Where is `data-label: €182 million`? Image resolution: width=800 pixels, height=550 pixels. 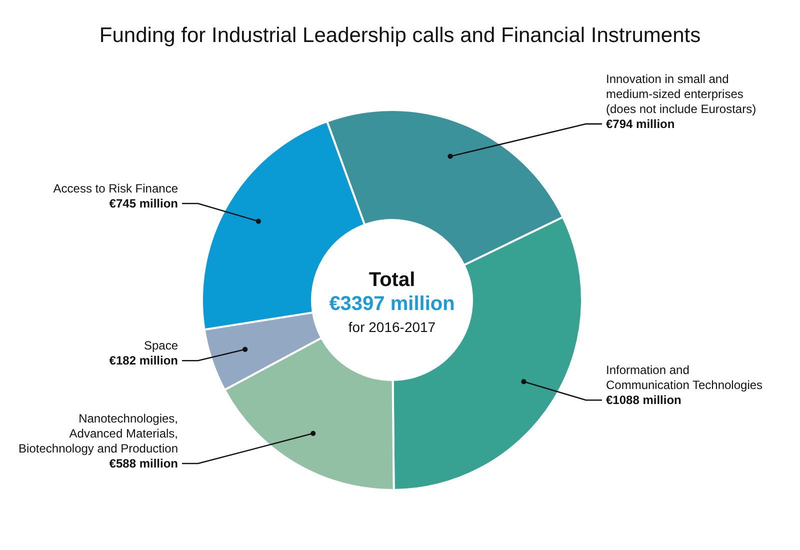 data-label: €182 million is located at coordinates (143, 361).